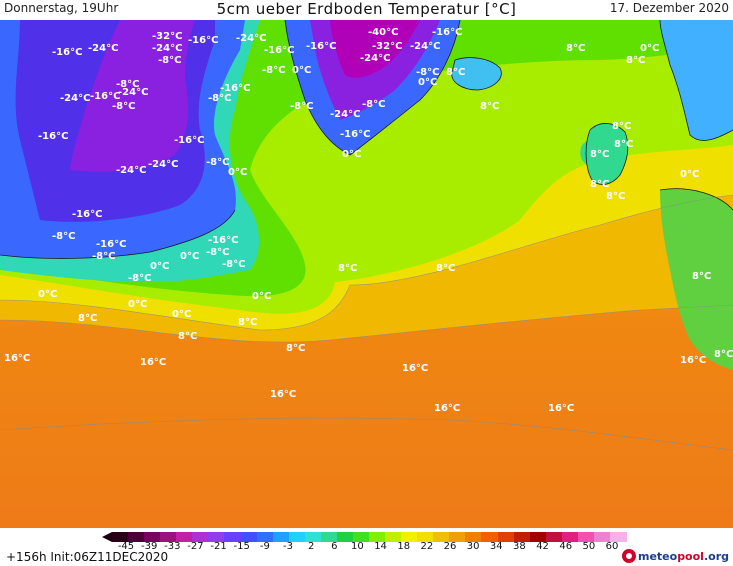 Image resolution: width=733 pixels, height=566 pixels. I want to click on forecast-day-time: Donnerstag, 19Uhr, so click(61, 8).